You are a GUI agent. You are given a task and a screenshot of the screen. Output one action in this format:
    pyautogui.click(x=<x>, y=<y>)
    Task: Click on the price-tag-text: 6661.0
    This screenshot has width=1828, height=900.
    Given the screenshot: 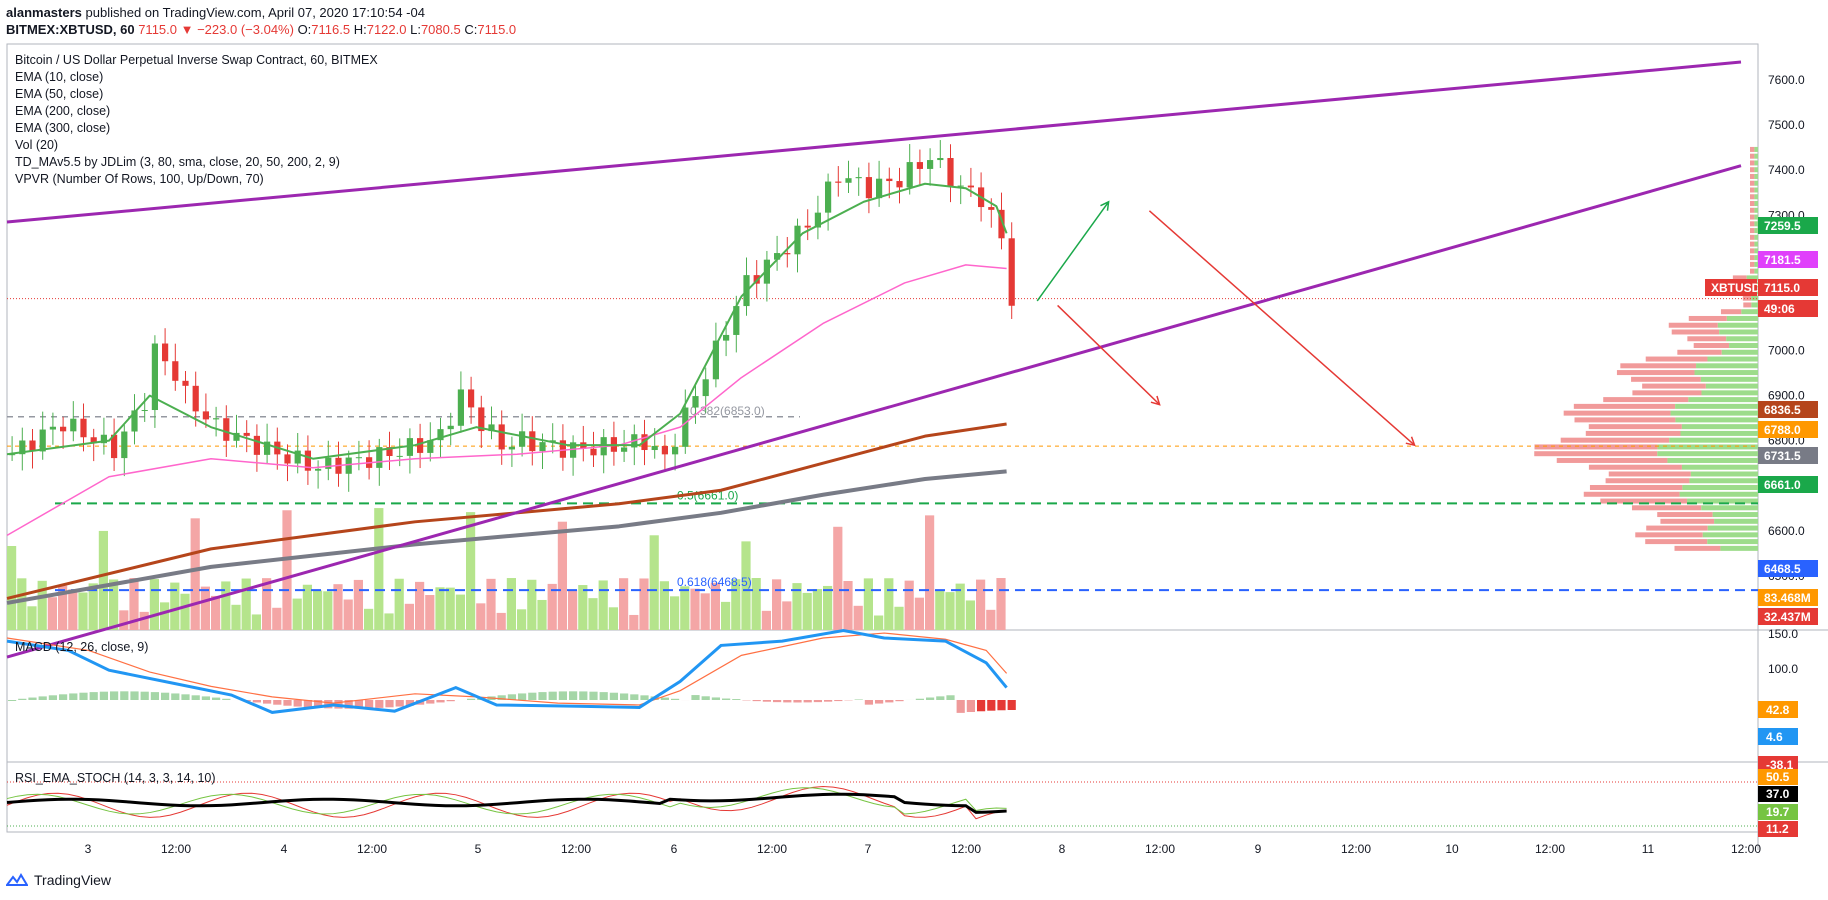 What is the action you would take?
    pyautogui.click(x=1782, y=485)
    